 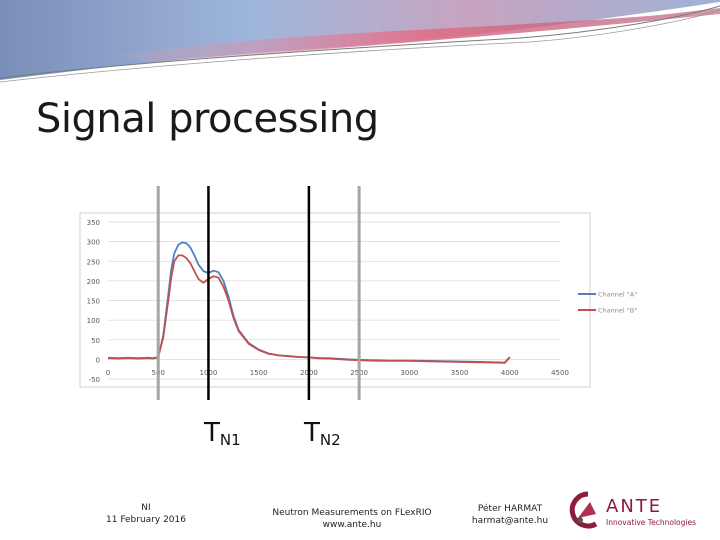 What do you see at coordinates (510, 521) in the screenshot?
I see `footer-author-email: harmat@ante.hu` at bounding box center [510, 521].